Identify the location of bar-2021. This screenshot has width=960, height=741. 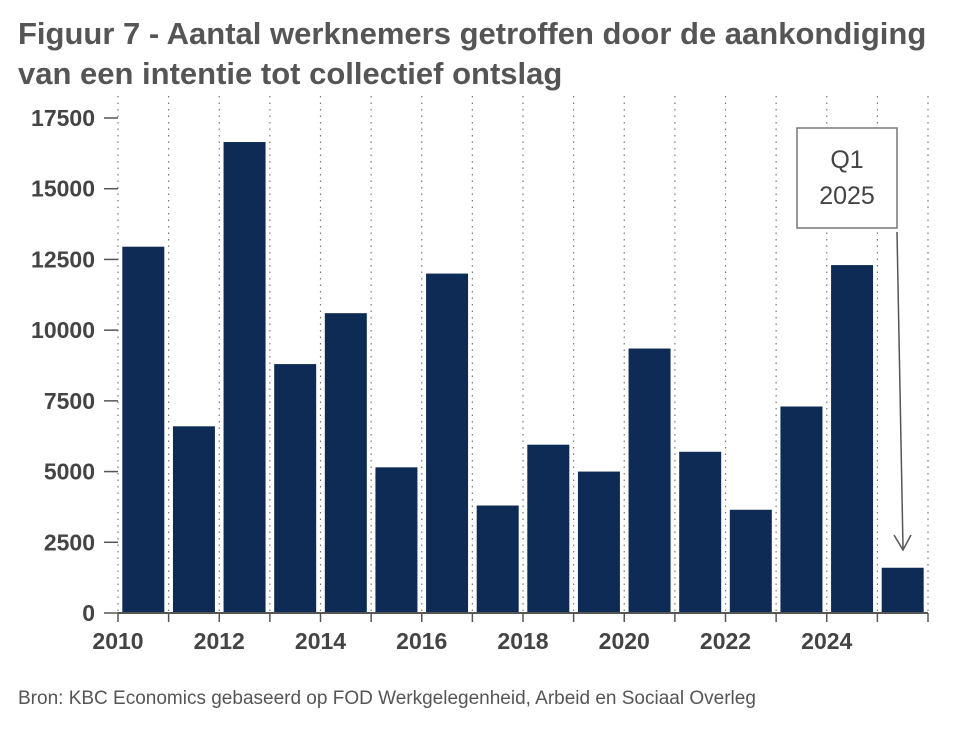
(700, 532).